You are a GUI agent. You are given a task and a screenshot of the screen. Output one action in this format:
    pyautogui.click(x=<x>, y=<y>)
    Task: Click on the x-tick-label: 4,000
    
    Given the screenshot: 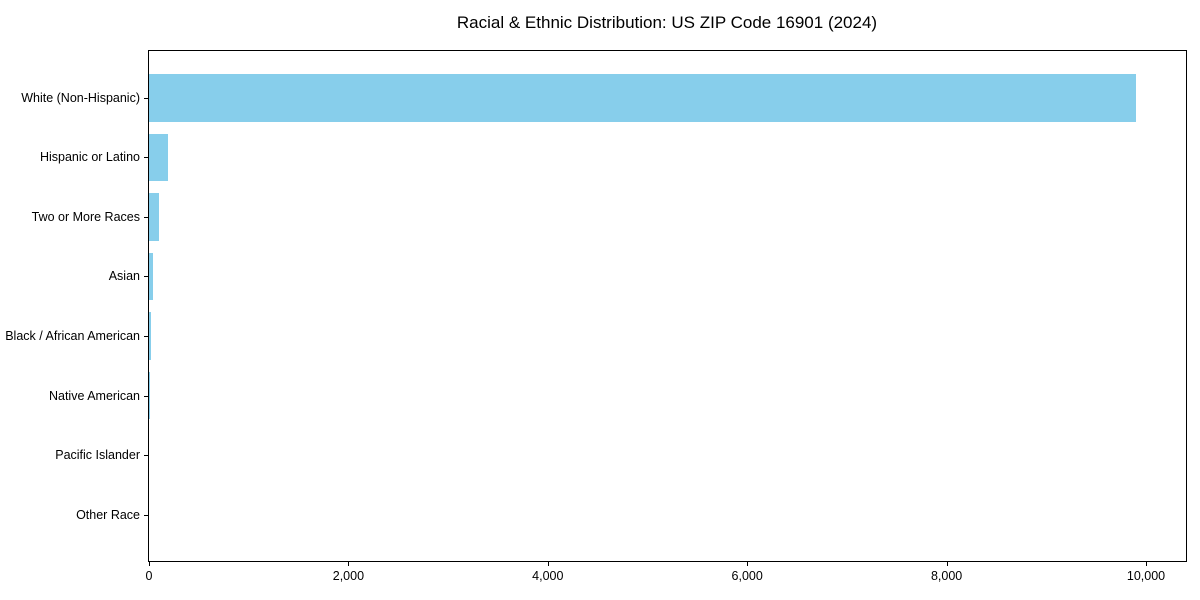 What is the action you would take?
    pyautogui.click(x=548, y=576)
    